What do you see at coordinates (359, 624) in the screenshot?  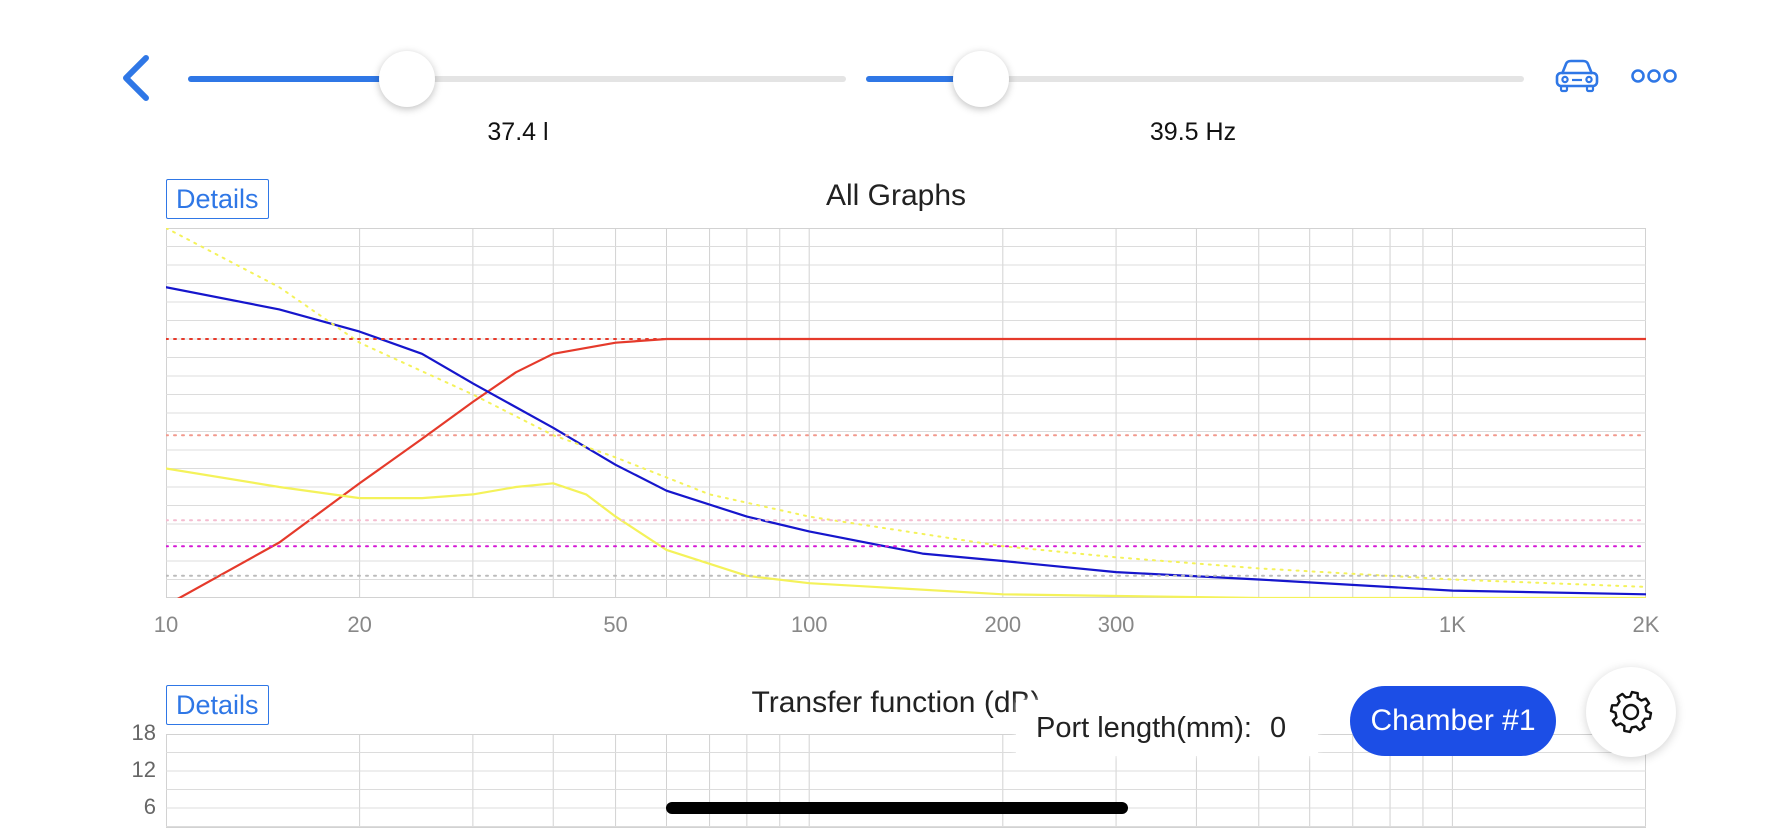 I see `x-tick-label: 20` at bounding box center [359, 624].